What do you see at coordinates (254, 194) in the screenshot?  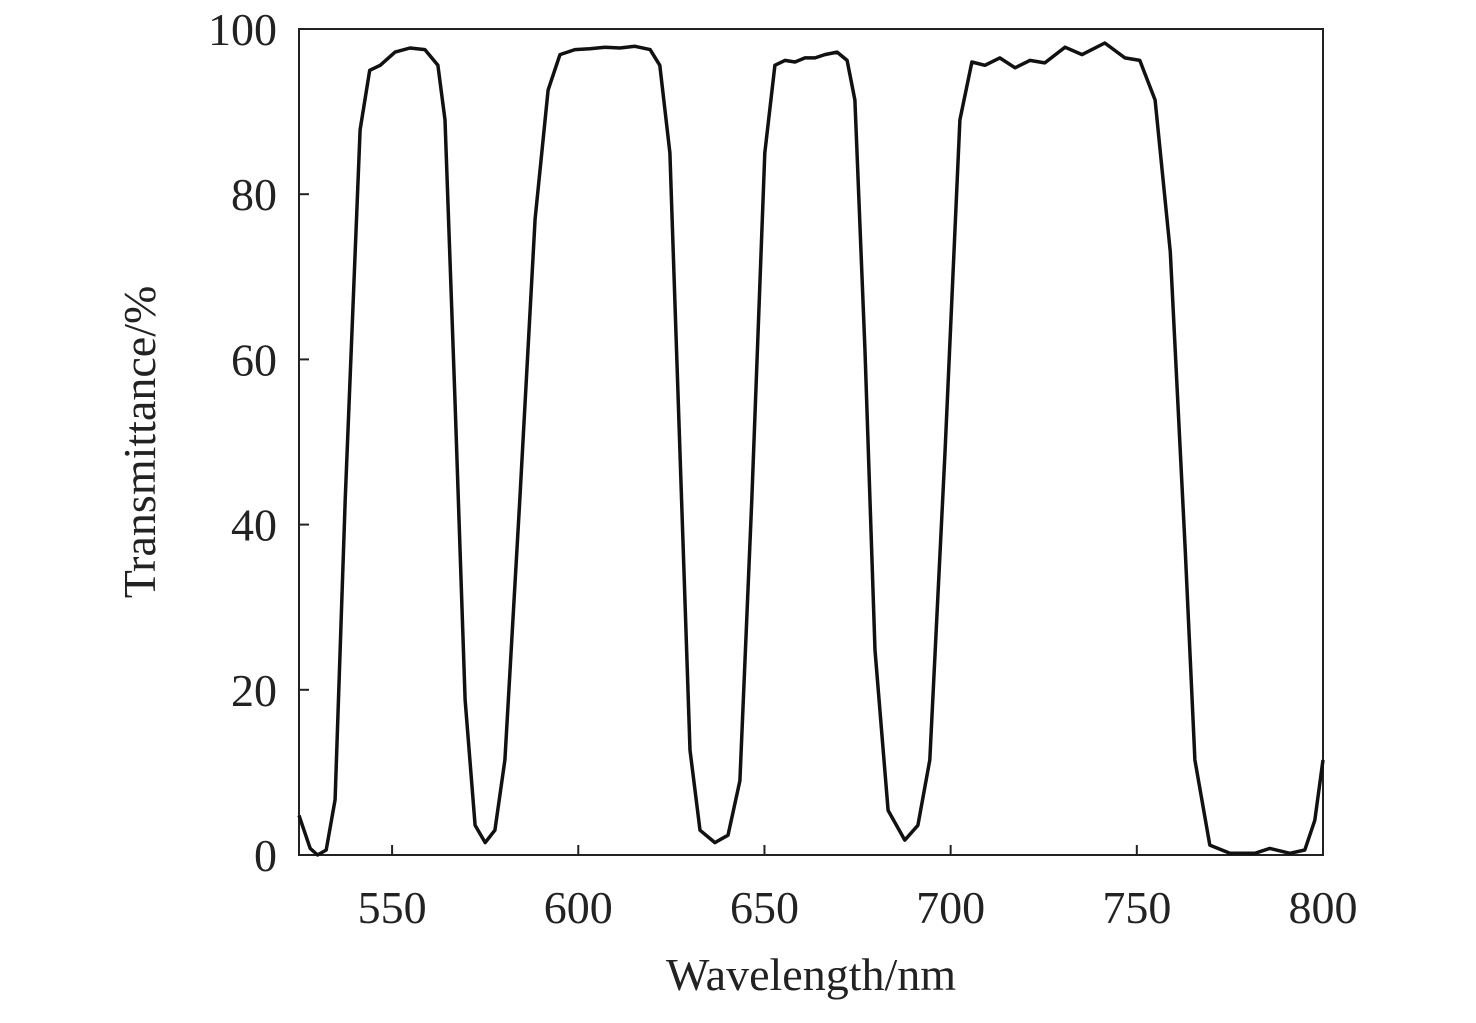 I see `y-tick-label: 80` at bounding box center [254, 194].